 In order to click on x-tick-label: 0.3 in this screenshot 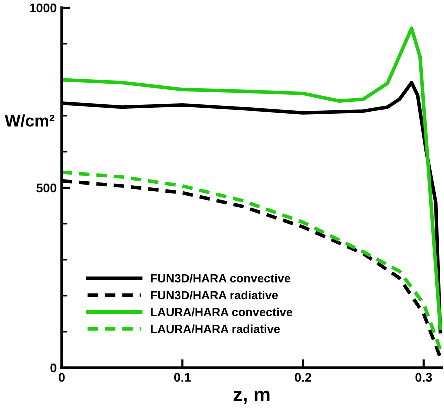, I will do `click(424, 377)`.